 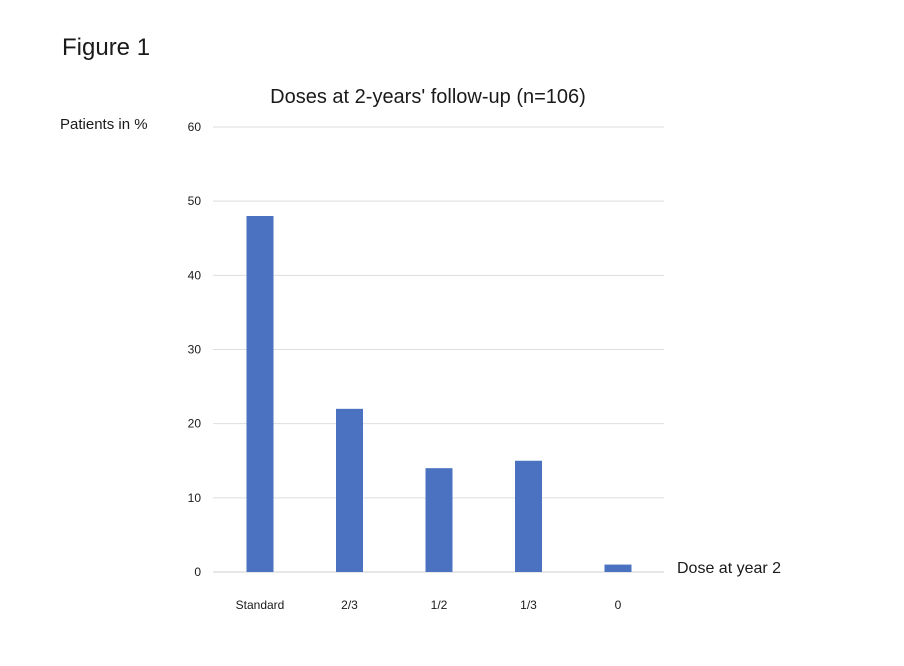 What do you see at coordinates (195, 127) in the screenshot?
I see `y-tick-label: 60` at bounding box center [195, 127].